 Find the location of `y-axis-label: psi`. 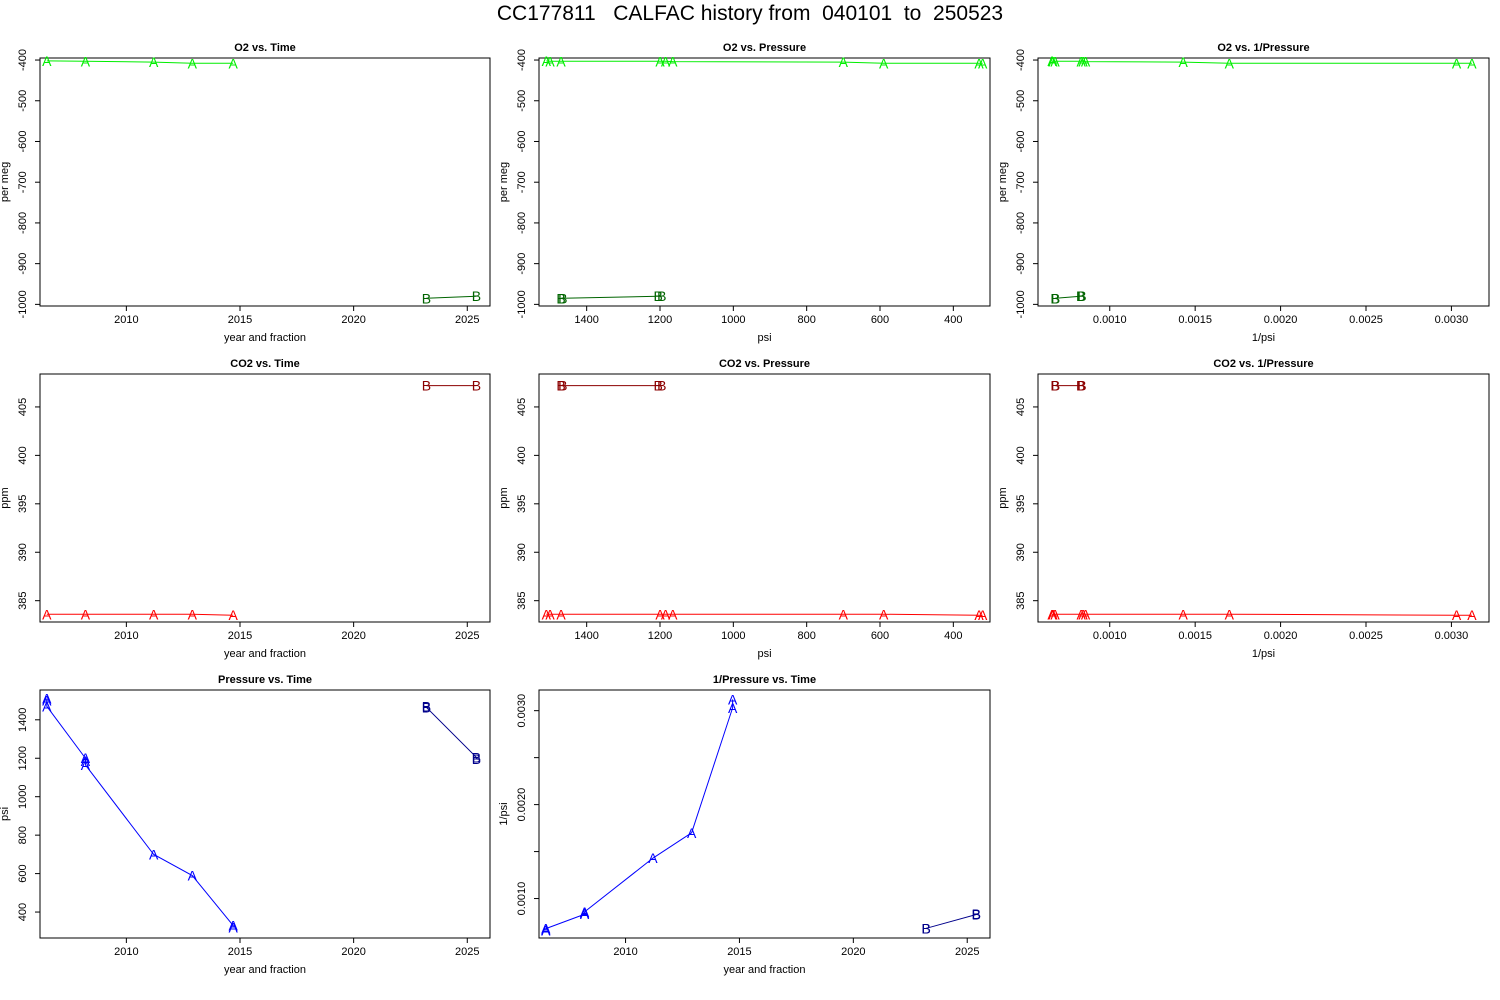

y-axis-label: psi is located at coordinates (5, 814).